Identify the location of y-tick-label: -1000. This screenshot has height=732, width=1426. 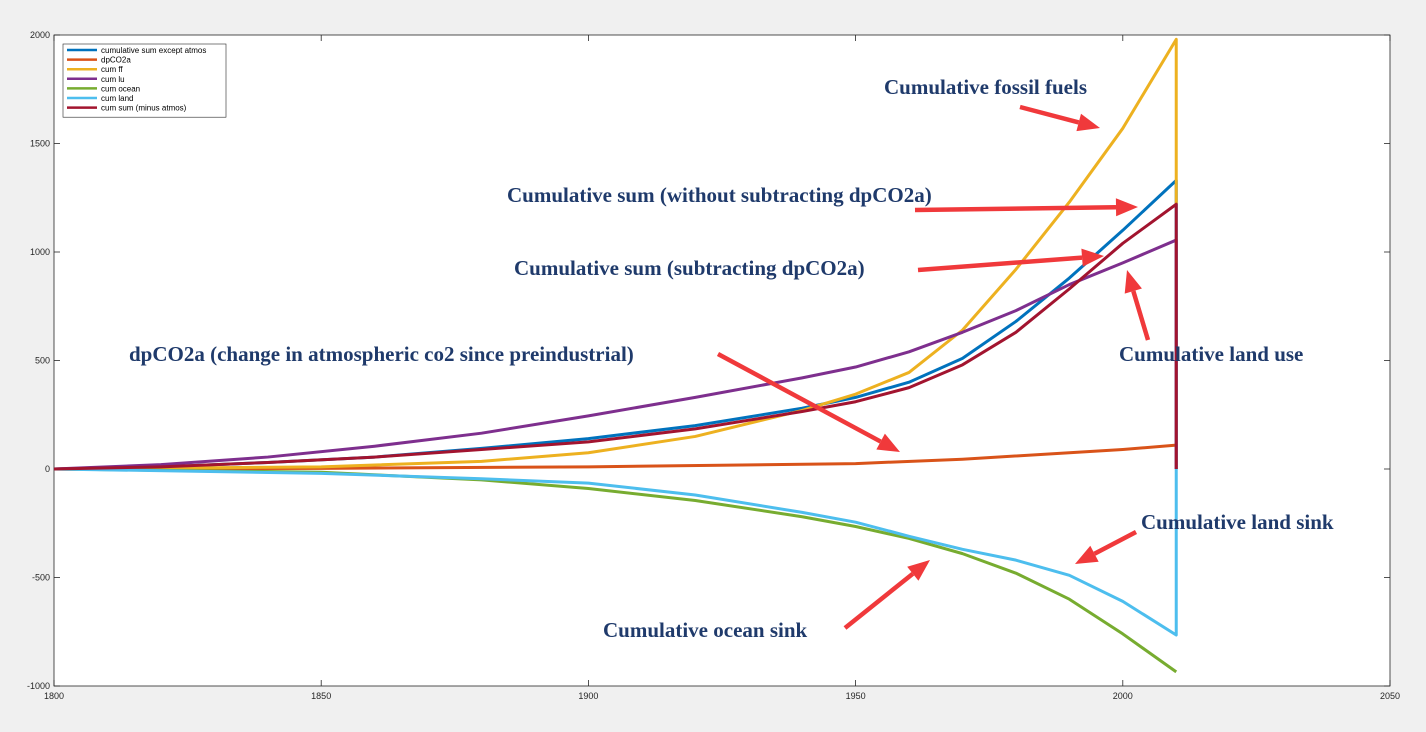
(38, 686).